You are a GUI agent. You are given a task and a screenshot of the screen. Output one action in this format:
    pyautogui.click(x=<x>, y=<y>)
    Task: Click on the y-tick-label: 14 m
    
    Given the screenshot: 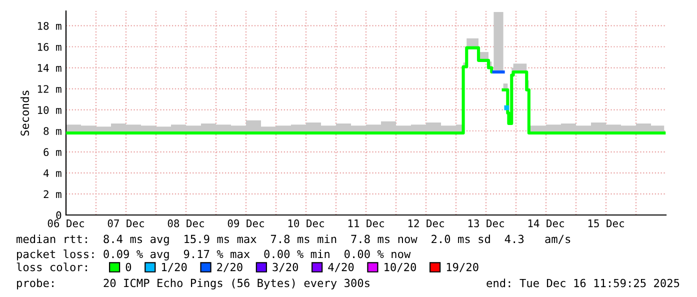 What is the action you would take?
    pyautogui.click(x=50, y=68)
    